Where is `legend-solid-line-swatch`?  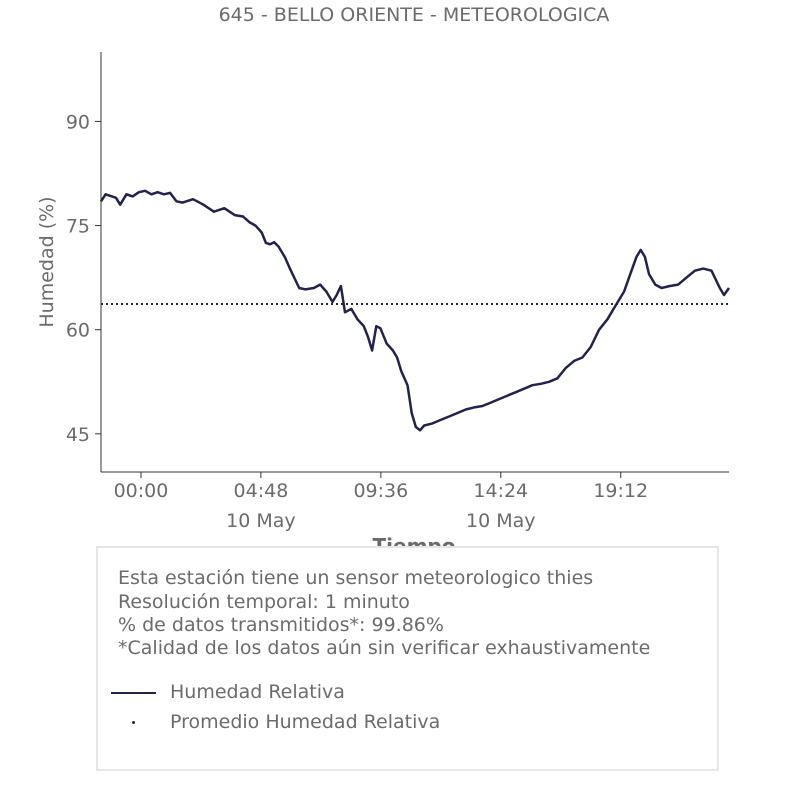
legend-solid-line-swatch is located at coordinates (133, 693).